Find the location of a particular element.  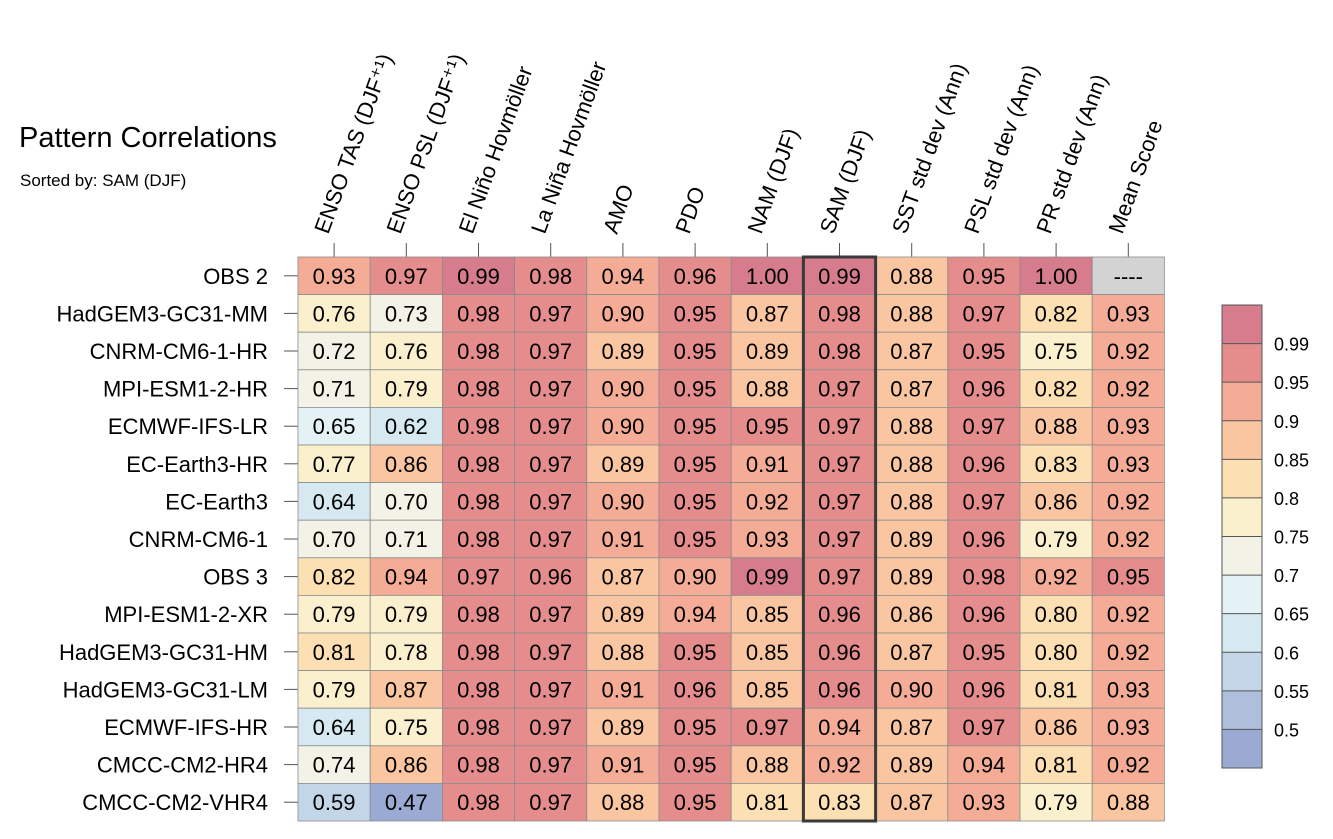

highlight-outline is located at coordinates (839, 539).